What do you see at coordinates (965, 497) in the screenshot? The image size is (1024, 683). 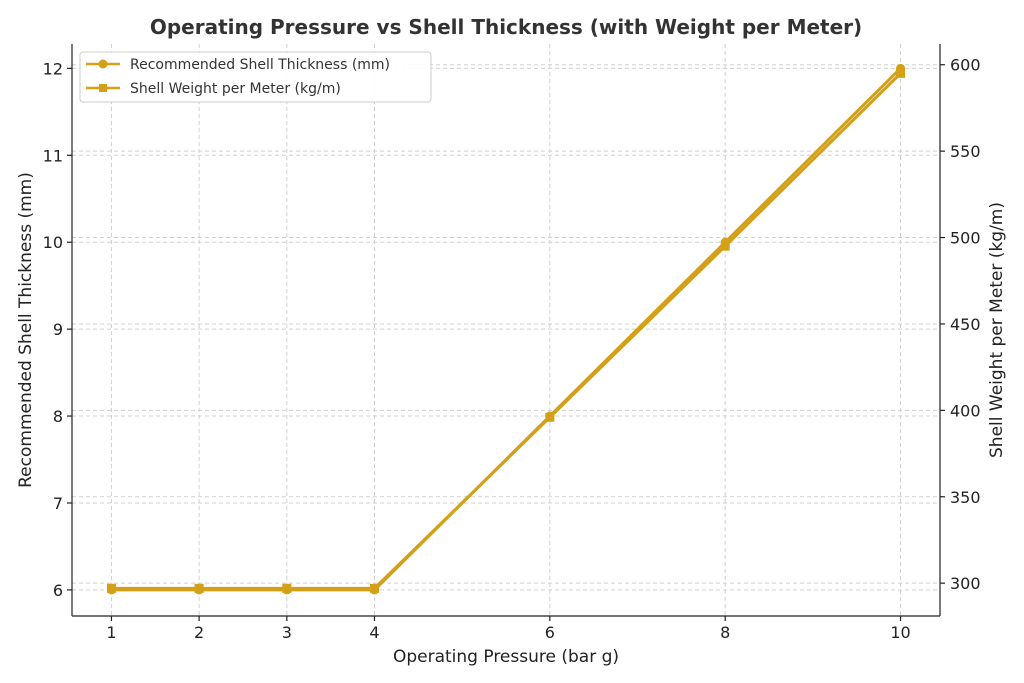 I see `y-right-tick-label-1: 350` at bounding box center [965, 497].